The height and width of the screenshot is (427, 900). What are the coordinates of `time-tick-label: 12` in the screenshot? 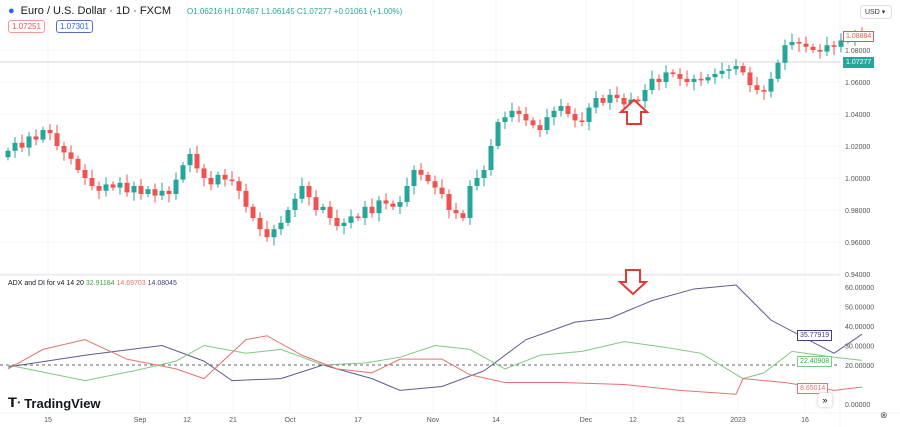 It's located at (187, 420).